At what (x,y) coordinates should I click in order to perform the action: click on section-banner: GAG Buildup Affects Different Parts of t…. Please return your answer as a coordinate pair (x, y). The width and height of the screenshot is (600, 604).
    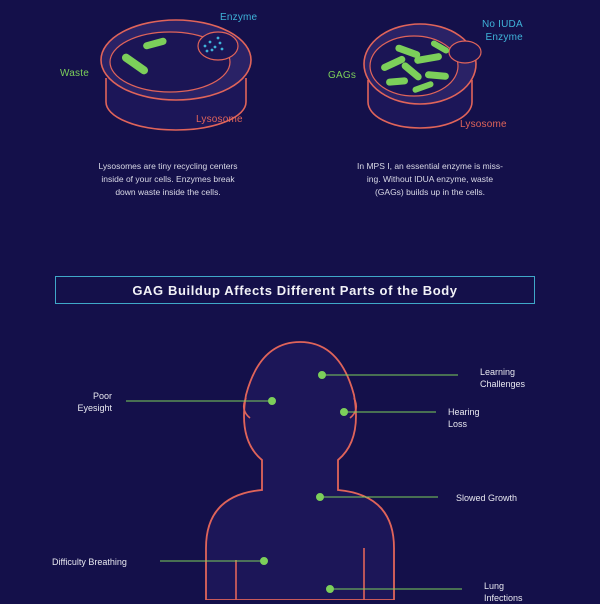
    Looking at the image, I should click on (295, 290).